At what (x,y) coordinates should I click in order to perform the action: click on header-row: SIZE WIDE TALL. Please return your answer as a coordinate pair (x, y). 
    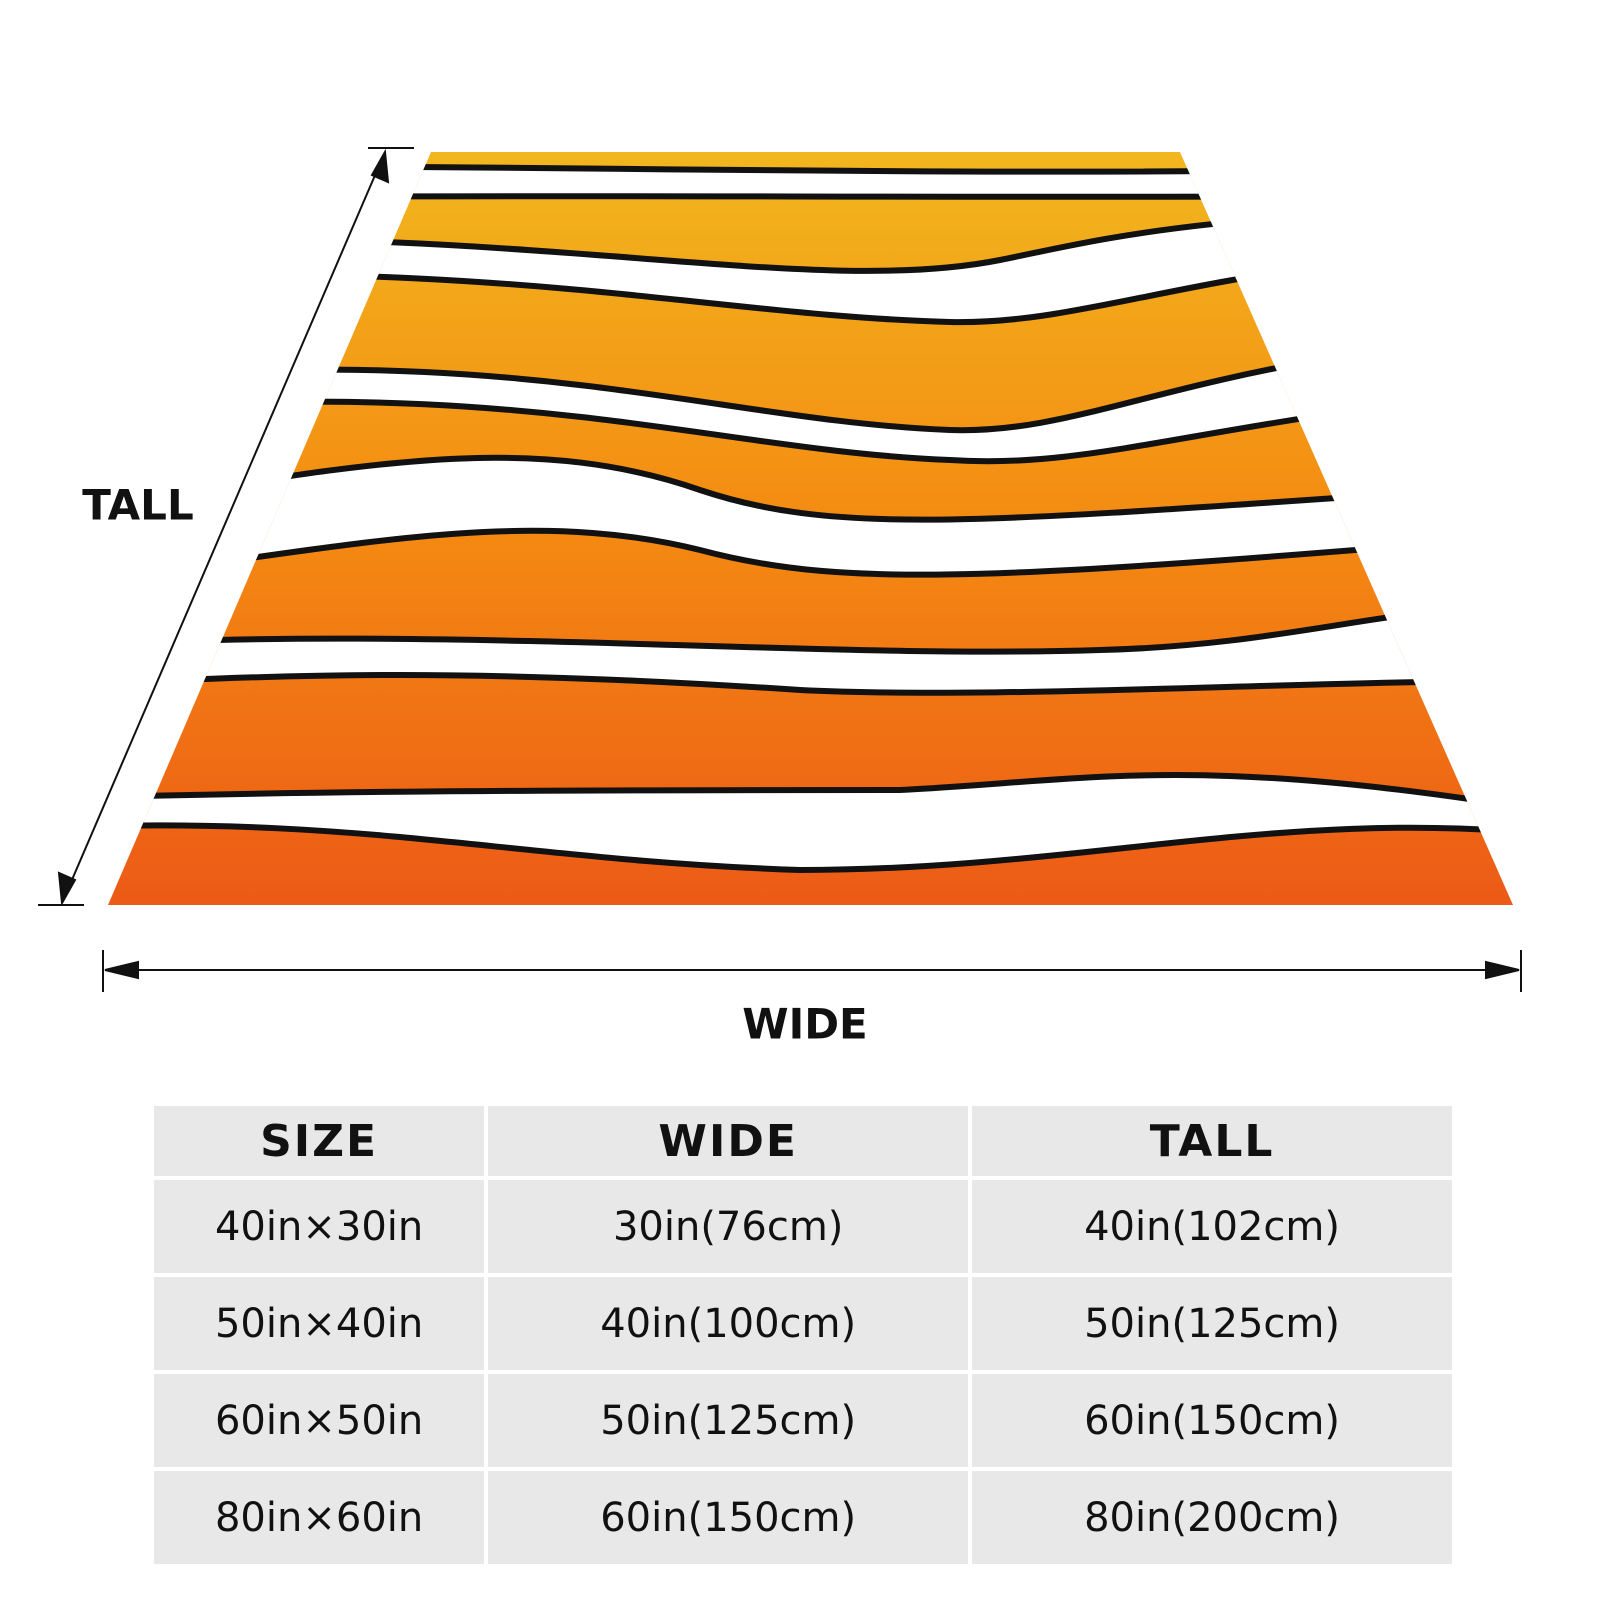
    Looking at the image, I should click on (803, 1141).